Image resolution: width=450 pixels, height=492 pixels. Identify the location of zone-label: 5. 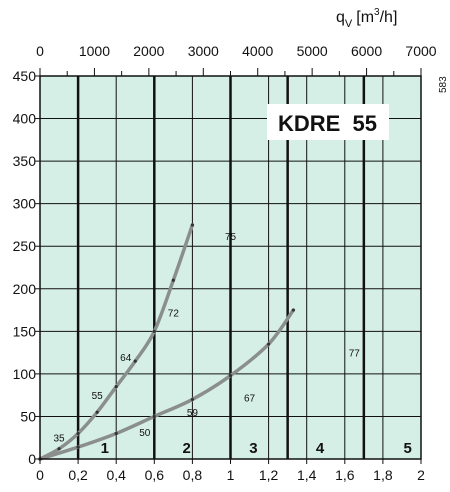
(407, 448).